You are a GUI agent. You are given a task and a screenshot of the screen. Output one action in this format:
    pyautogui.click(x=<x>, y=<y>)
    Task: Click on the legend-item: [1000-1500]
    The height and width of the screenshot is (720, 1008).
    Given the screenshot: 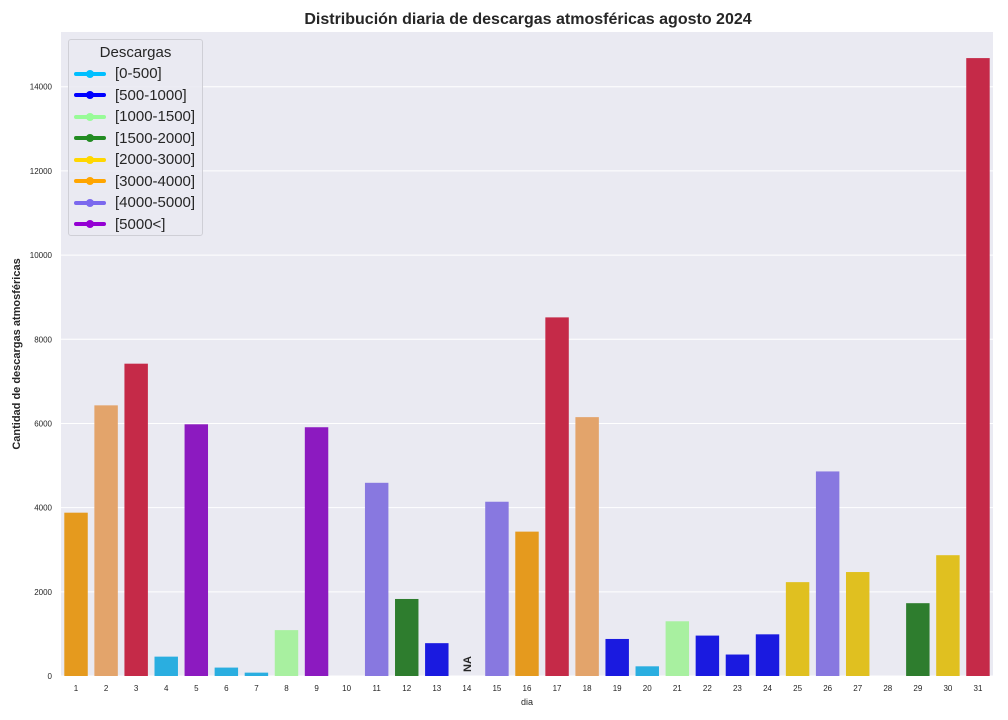 What is the action you would take?
    pyautogui.click(x=135, y=117)
    